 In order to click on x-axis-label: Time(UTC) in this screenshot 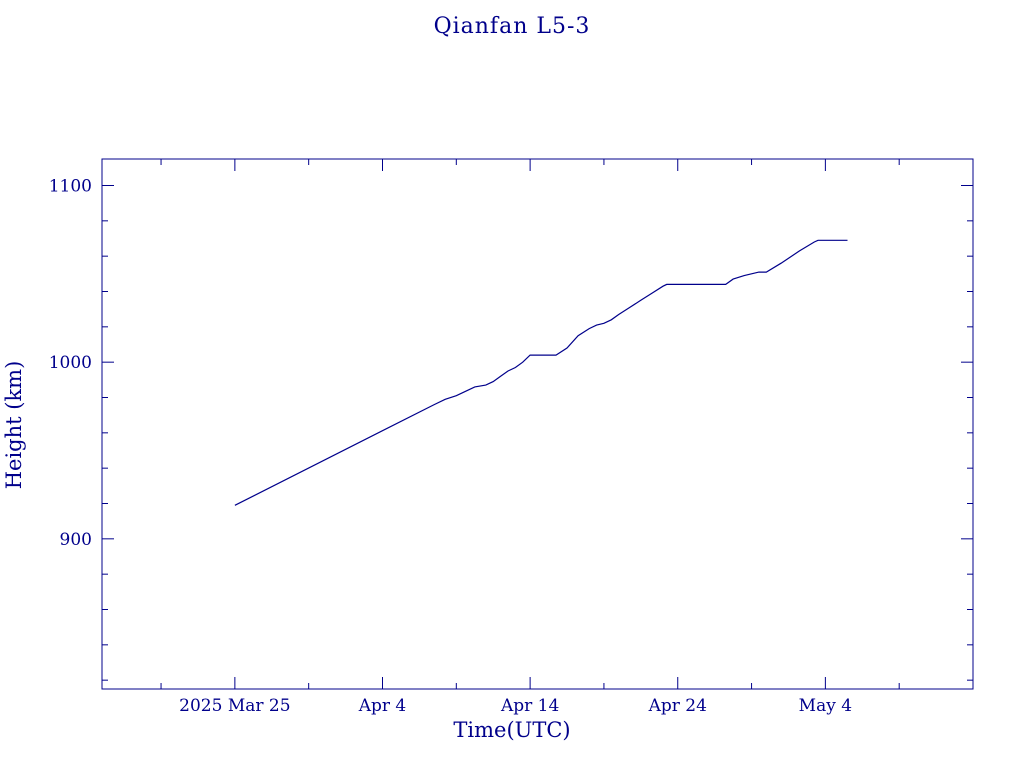, I will do `click(512, 730)`.